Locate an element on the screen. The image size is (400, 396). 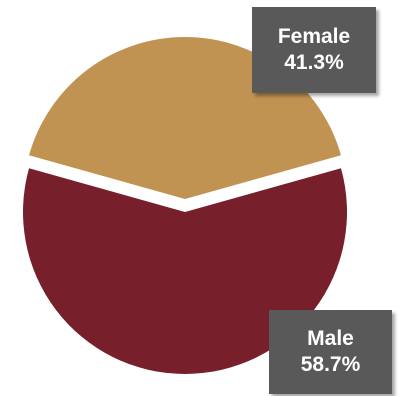
female-label-text: Female is located at coordinates (314, 36).